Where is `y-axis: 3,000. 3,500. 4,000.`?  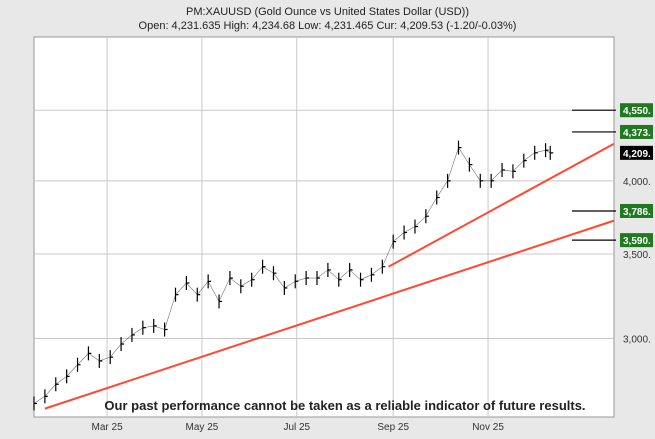 y-axis: 3,000. 3,500. 4,000. is located at coordinates (637, 261).